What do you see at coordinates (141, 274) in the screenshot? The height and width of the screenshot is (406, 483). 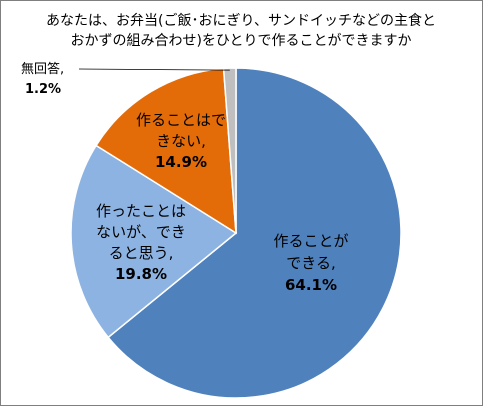 I see `data-label-1-value: 19.8%` at bounding box center [141, 274].